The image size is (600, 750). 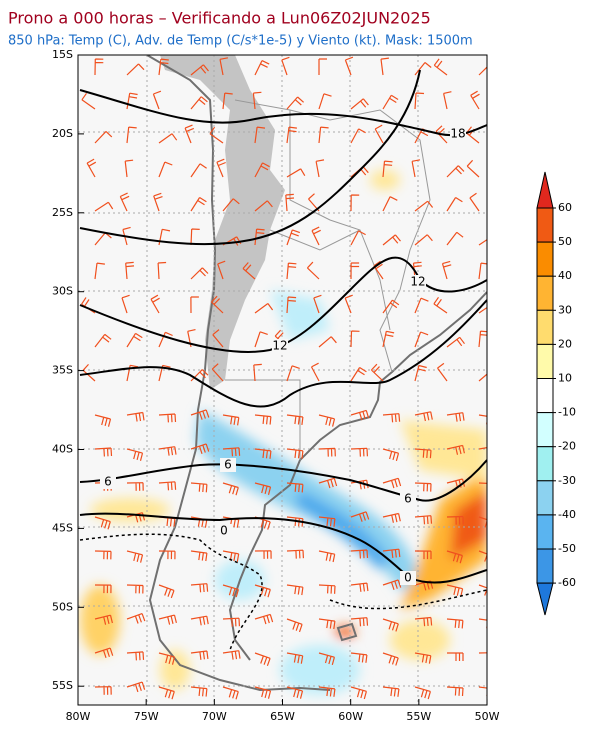 I want to click on lon-label: 75W, so click(x=146, y=716).